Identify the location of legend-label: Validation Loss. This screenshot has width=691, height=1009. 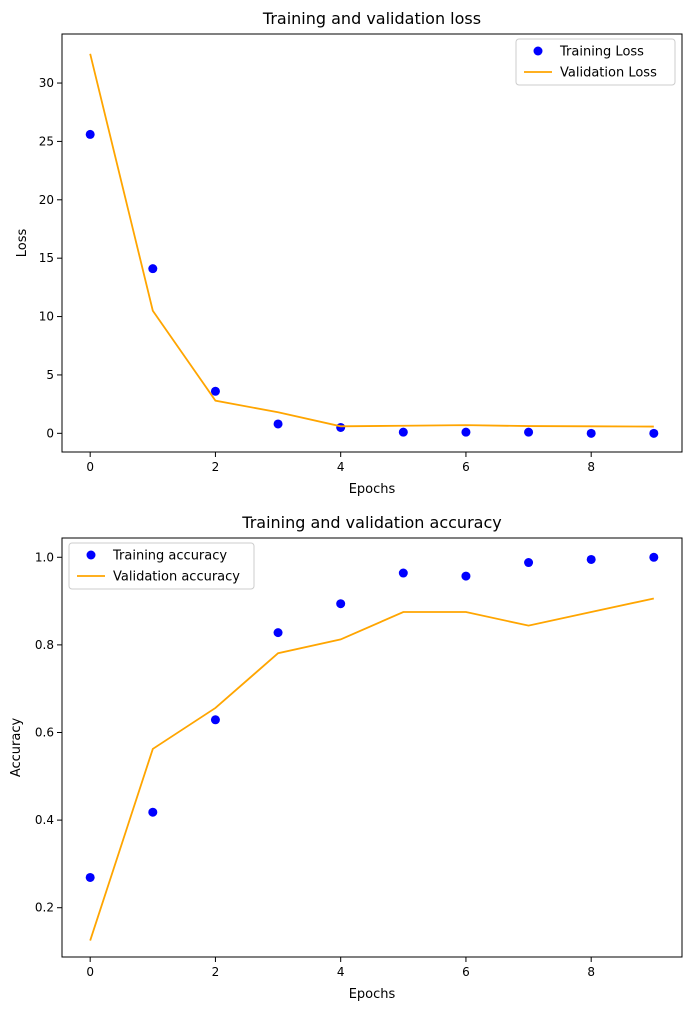
(608, 73).